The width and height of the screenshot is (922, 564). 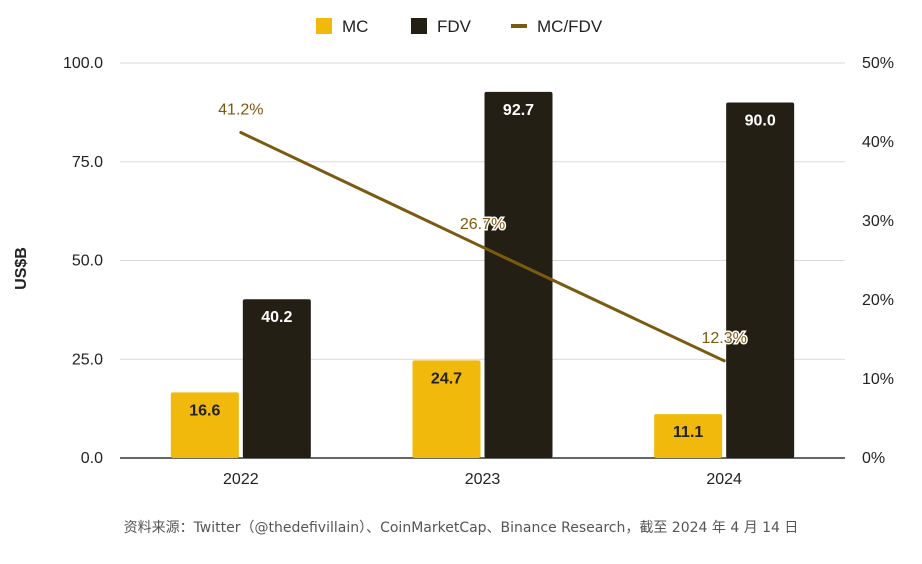 What do you see at coordinates (21, 268) in the screenshot?
I see `y-axis-title: US$B` at bounding box center [21, 268].